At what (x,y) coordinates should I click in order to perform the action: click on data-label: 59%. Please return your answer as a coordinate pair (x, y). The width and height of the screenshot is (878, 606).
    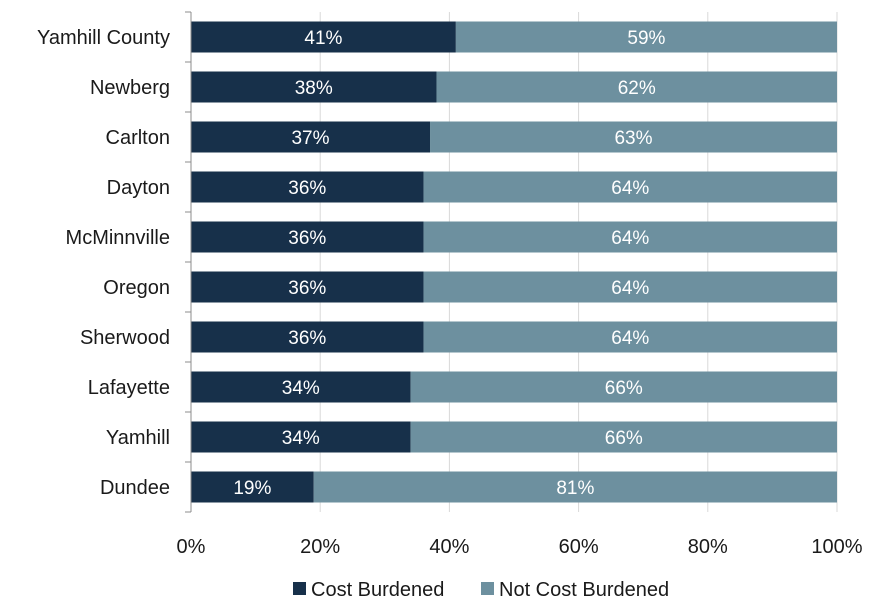
    Looking at the image, I should click on (646, 38).